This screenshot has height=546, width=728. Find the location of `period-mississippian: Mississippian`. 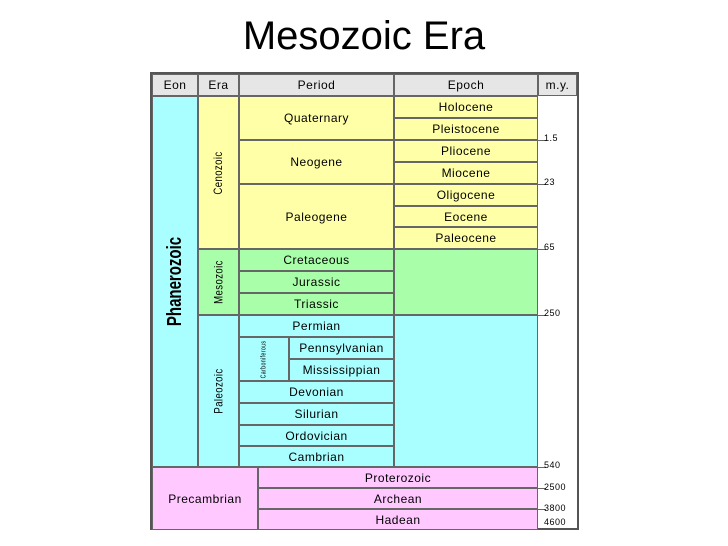

period-mississippian: Mississippian is located at coordinates (341, 370).